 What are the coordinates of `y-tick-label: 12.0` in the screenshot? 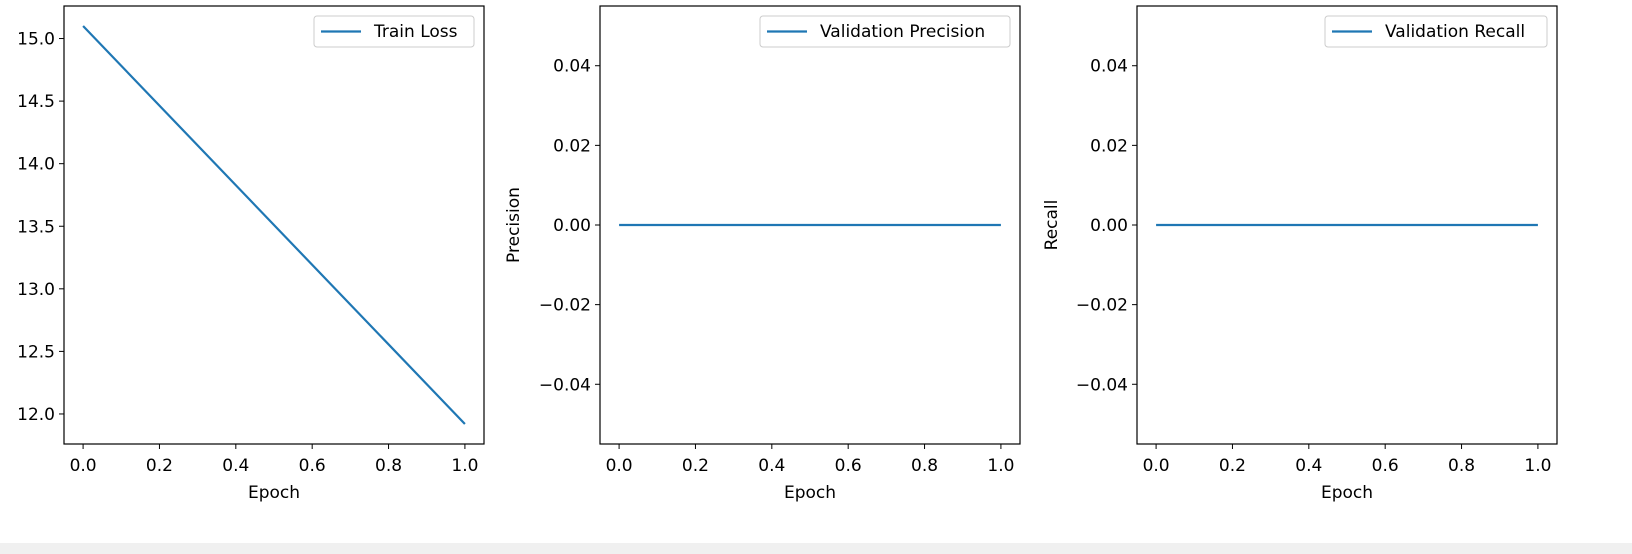 It's located at (36, 415).